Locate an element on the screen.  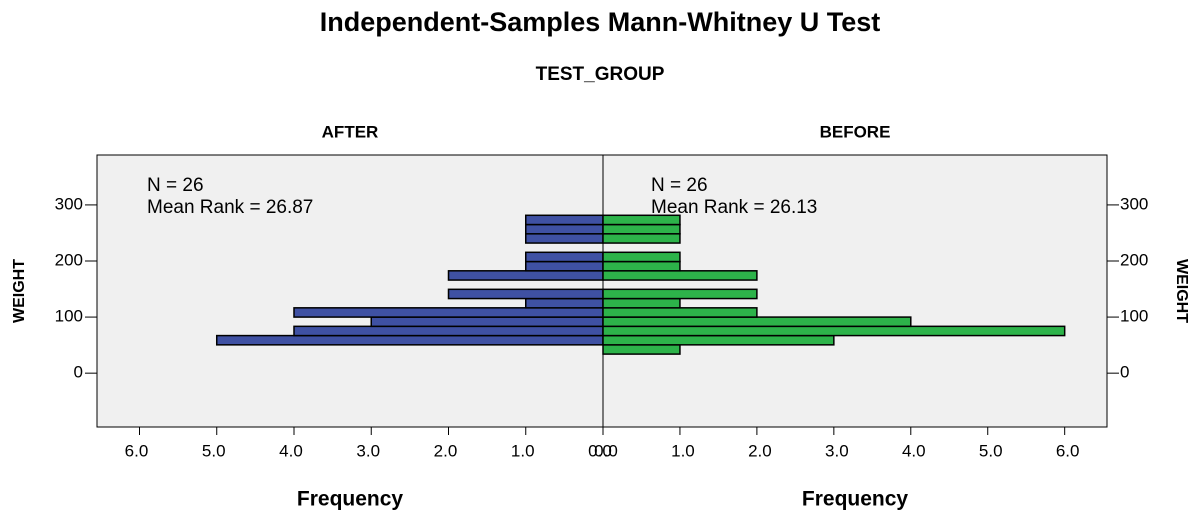
annotation: Mean Rank = 26.13 is located at coordinates (734, 207).